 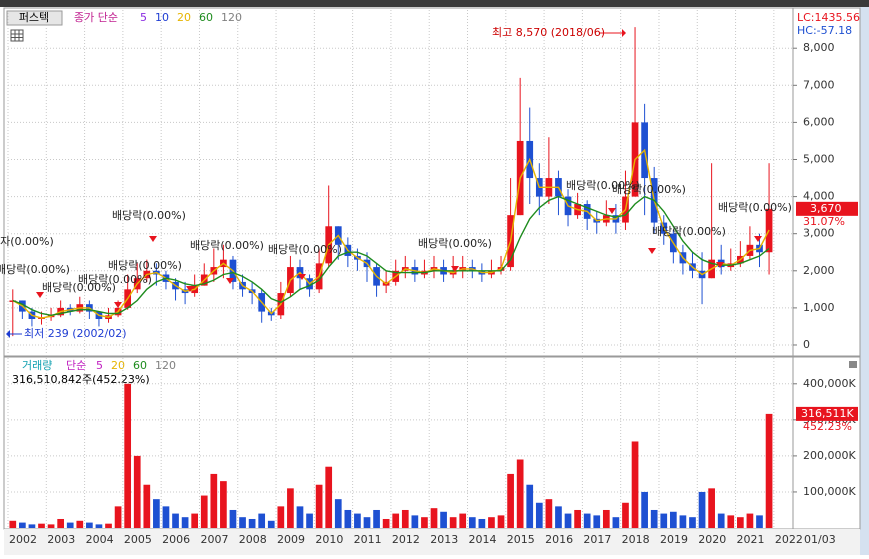 What do you see at coordinates (819, 121) in the screenshot?
I see `y-tick-label: 6,000` at bounding box center [819, 121].